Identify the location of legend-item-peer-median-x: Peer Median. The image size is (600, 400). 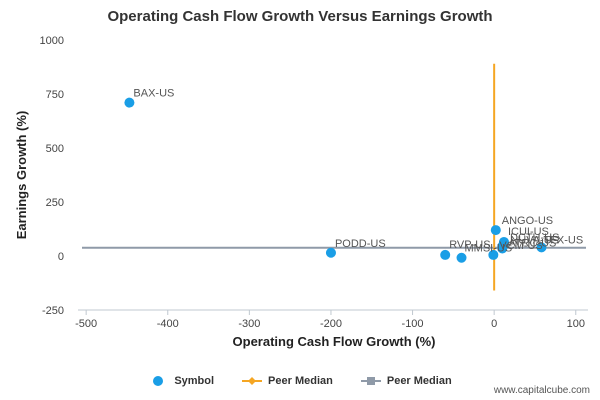
(287, 381).